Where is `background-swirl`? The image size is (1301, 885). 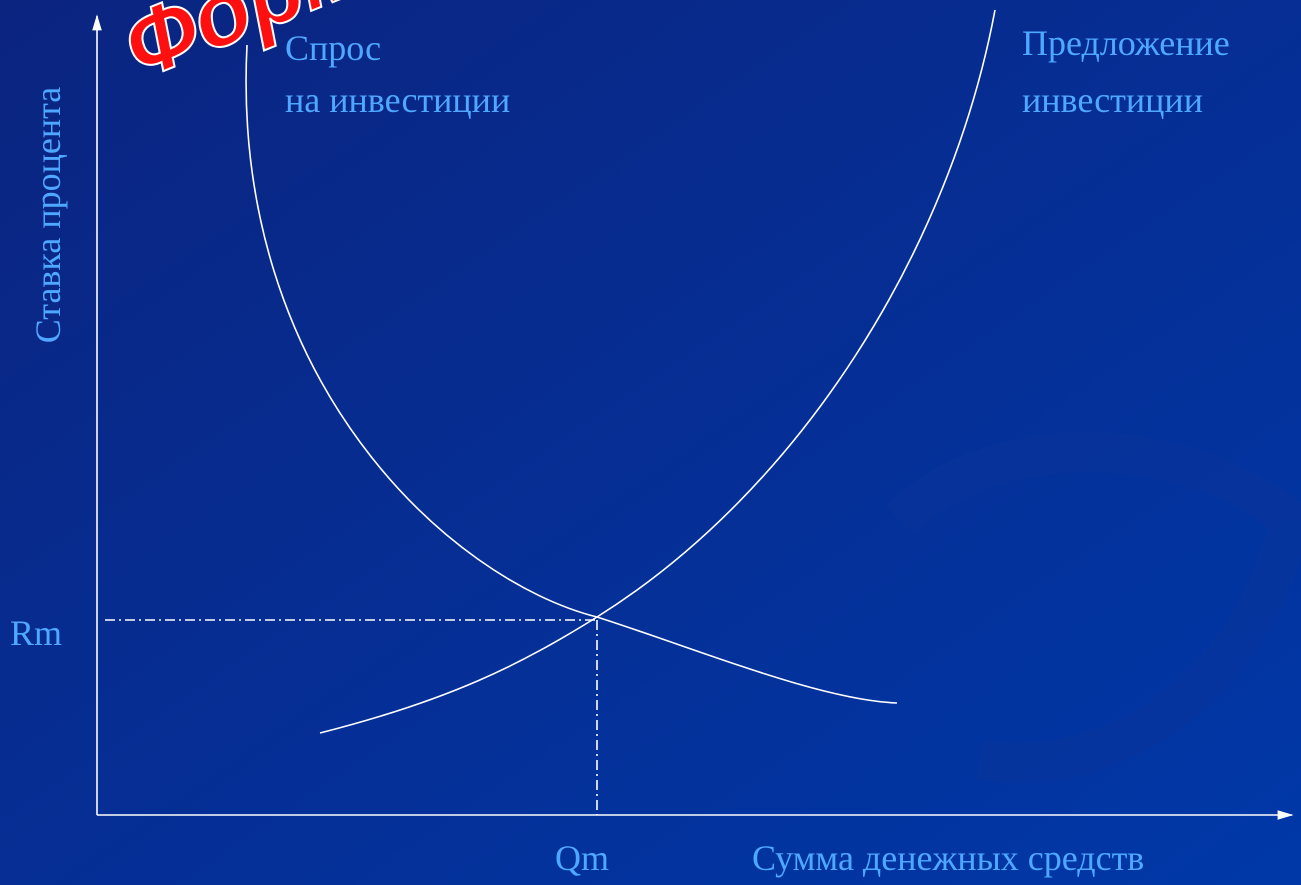 background-swirl is located at coordinates (1093, 607).